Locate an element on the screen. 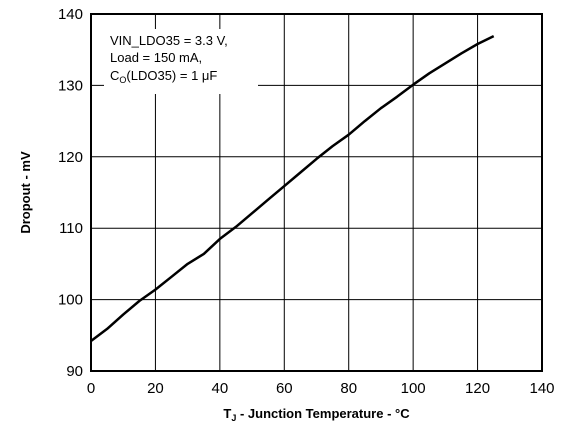 The image size is (570, 427). annotation-line-3-sub: O is located at coordinates (122, 80).